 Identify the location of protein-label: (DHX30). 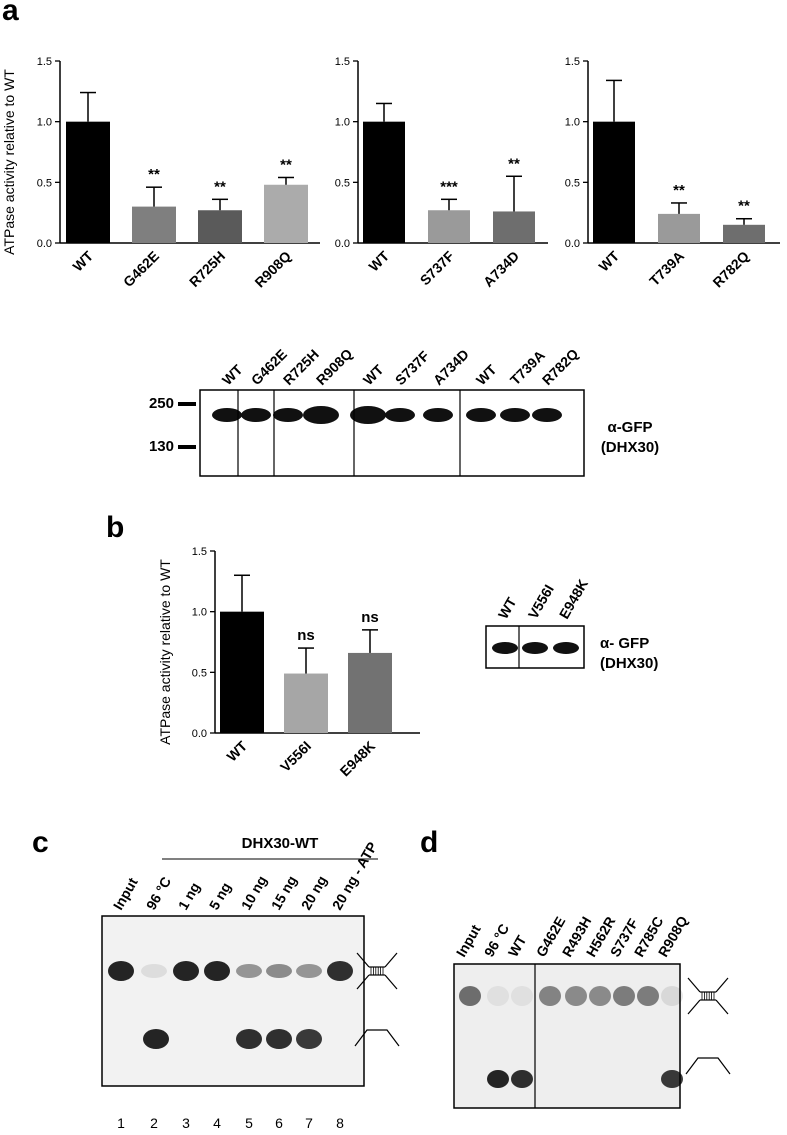
(630, 447).